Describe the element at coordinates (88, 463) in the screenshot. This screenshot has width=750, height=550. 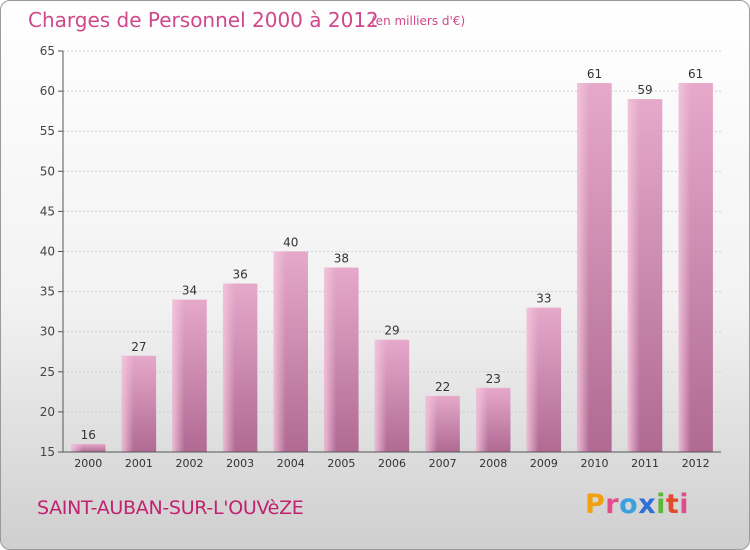
I see `x-tick-label: 2000` at that location.